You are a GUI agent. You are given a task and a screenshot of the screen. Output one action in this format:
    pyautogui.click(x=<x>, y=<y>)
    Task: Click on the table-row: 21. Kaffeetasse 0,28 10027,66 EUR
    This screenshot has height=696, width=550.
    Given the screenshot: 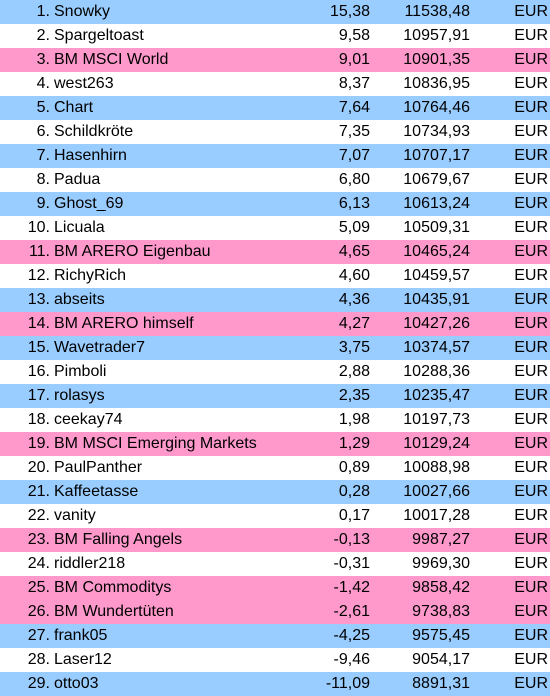 What is the action you would take?
    pyautogui.click(x=275, y=492)
    